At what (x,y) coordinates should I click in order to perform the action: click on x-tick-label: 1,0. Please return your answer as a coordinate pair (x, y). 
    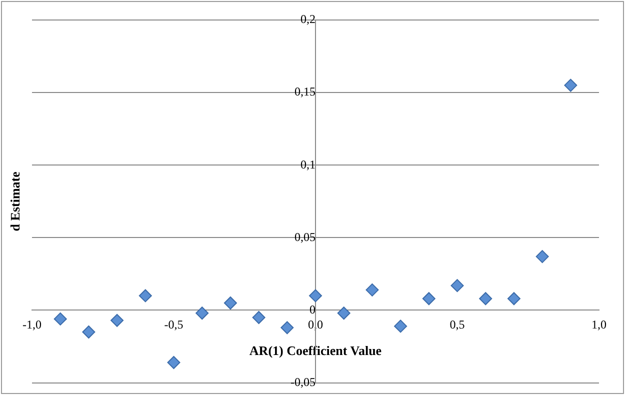
    Looking at the image, I should click on (599, 325).